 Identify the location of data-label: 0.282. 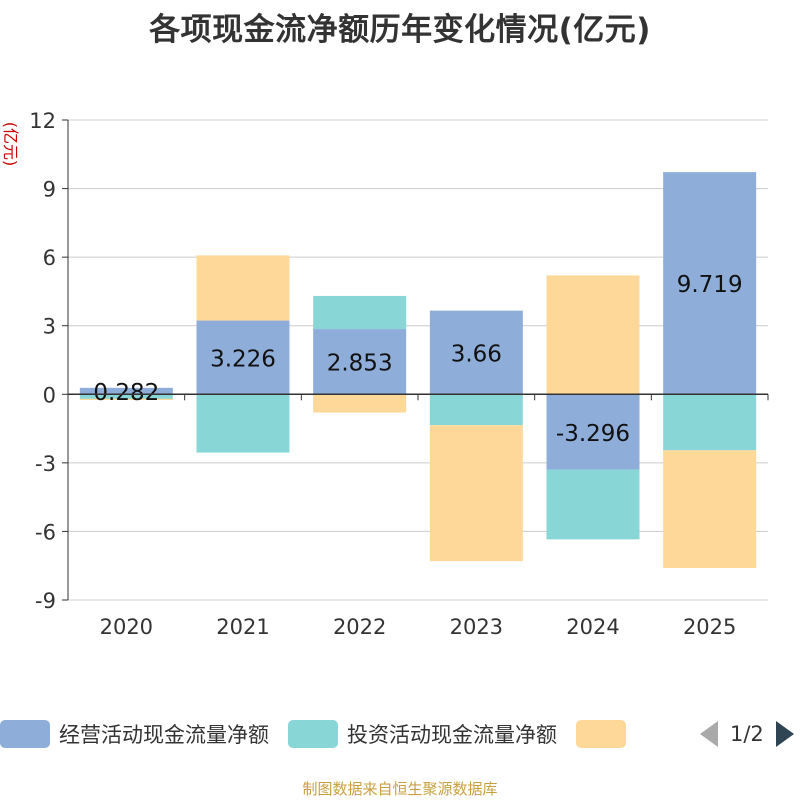
(126, 393).